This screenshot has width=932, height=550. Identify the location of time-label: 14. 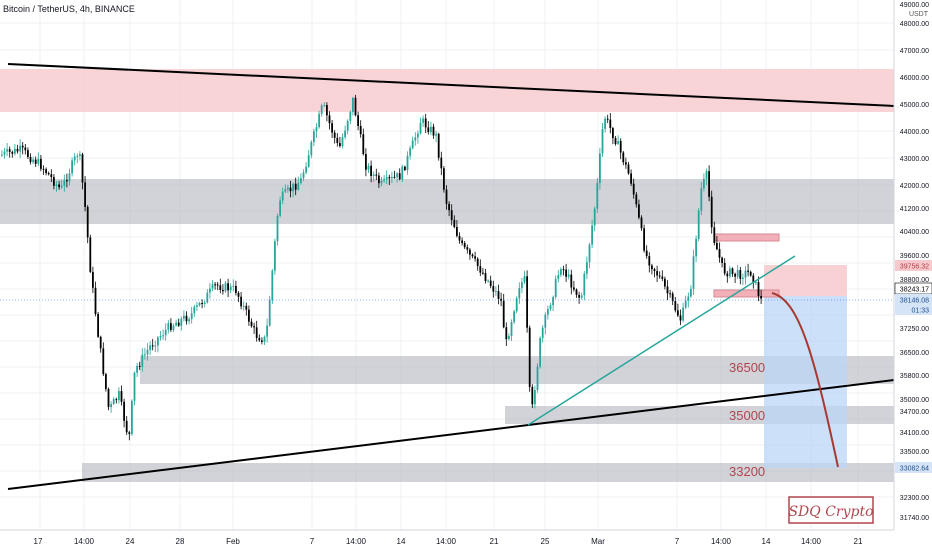
(766, 541).